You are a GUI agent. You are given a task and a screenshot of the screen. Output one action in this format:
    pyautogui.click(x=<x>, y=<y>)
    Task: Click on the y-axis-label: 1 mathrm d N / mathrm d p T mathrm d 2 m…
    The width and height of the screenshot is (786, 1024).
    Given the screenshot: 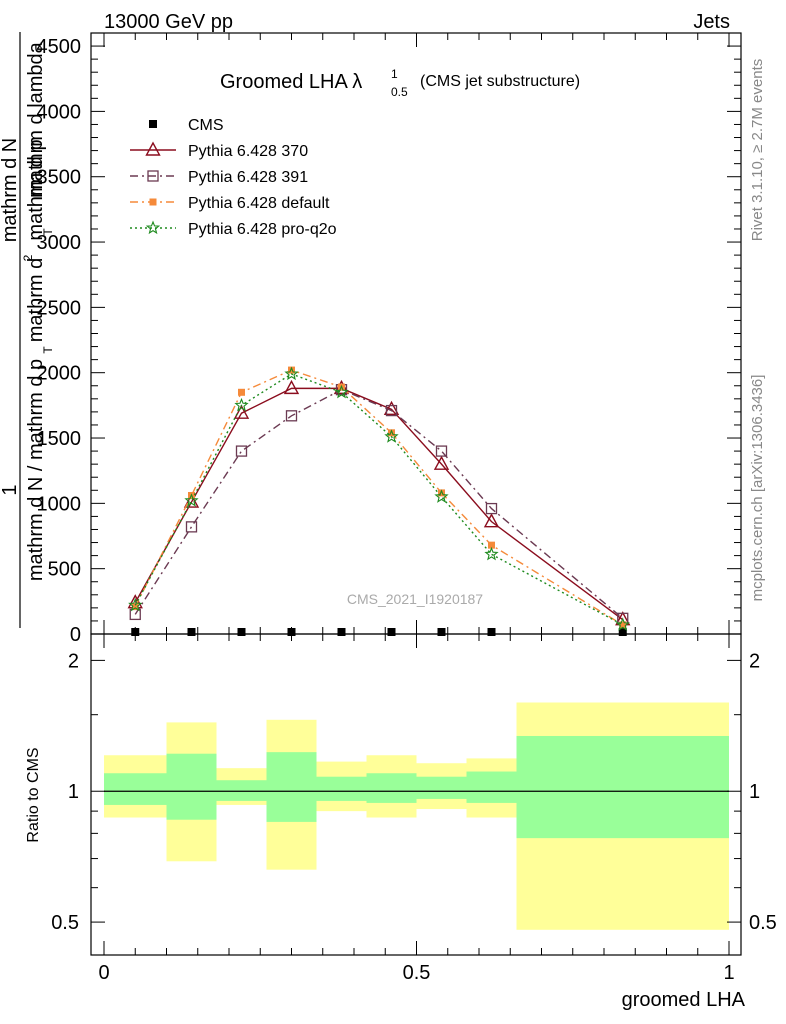 What is the action you would take?
    pyautogui.click(x=27, y=330)
    